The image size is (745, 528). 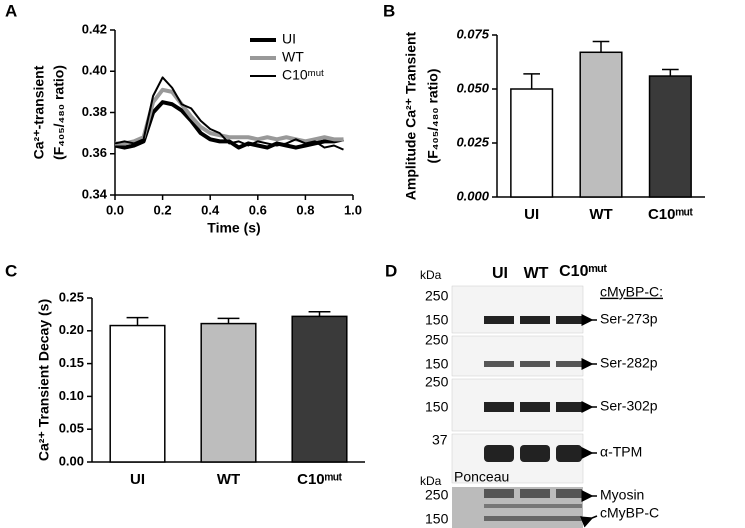 What do you see at coordinates (71, 329) in the screenshot?
I see `y-tick-label: 0.20` at bounding box center [71, 329].